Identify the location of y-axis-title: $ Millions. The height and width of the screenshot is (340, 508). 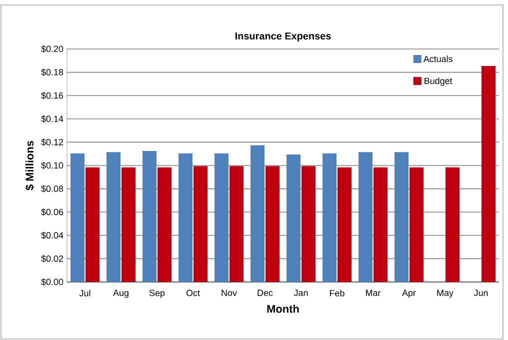
(29, 165).